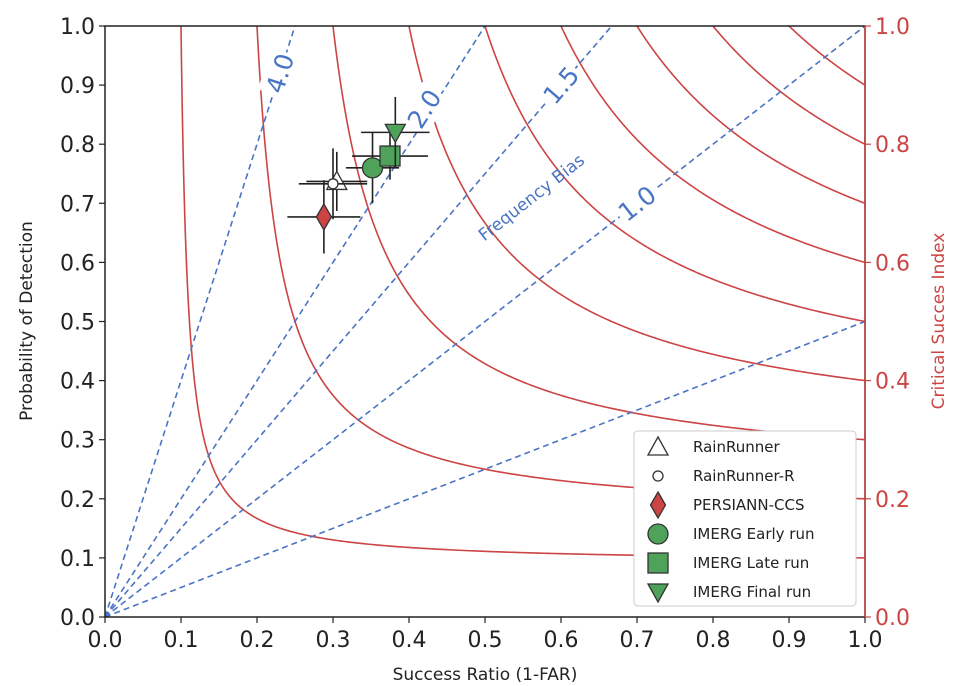 The height and width of the screenshot is (686, 954). Describe the element at coordinates (77, 559) in the screenshot. I see `y-tick-label: 0.1` at that location.